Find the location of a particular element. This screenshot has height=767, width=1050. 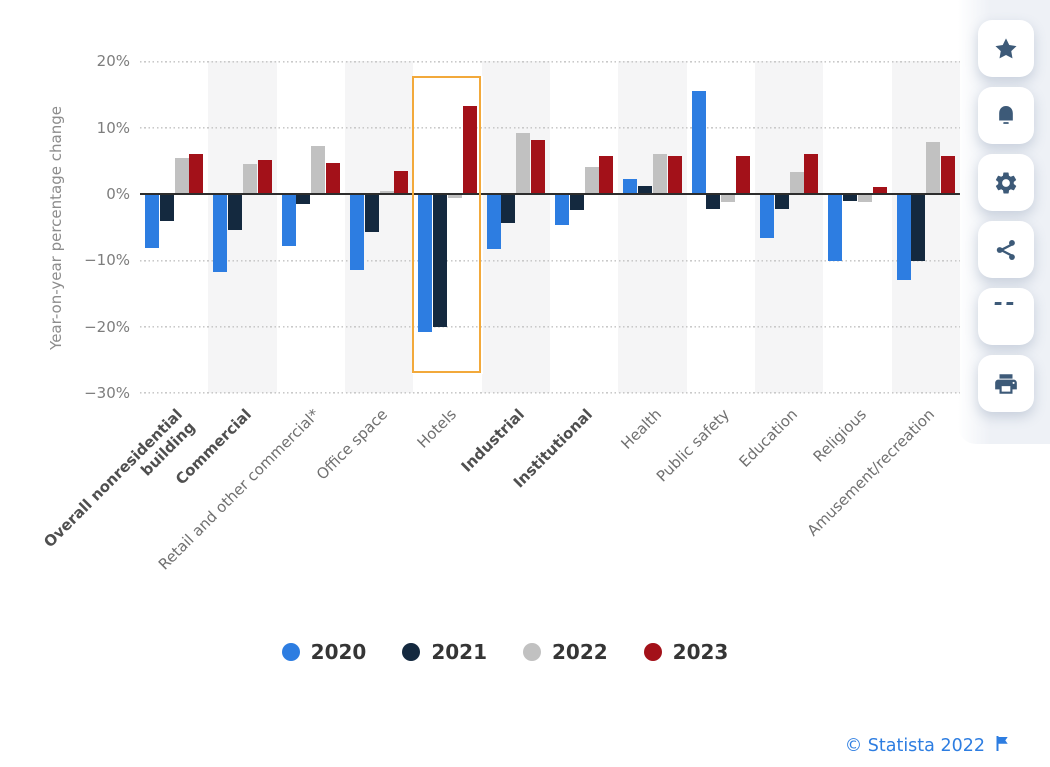

statista-copyright-link: © Statista 2022 is located at coordinates (914, 745).